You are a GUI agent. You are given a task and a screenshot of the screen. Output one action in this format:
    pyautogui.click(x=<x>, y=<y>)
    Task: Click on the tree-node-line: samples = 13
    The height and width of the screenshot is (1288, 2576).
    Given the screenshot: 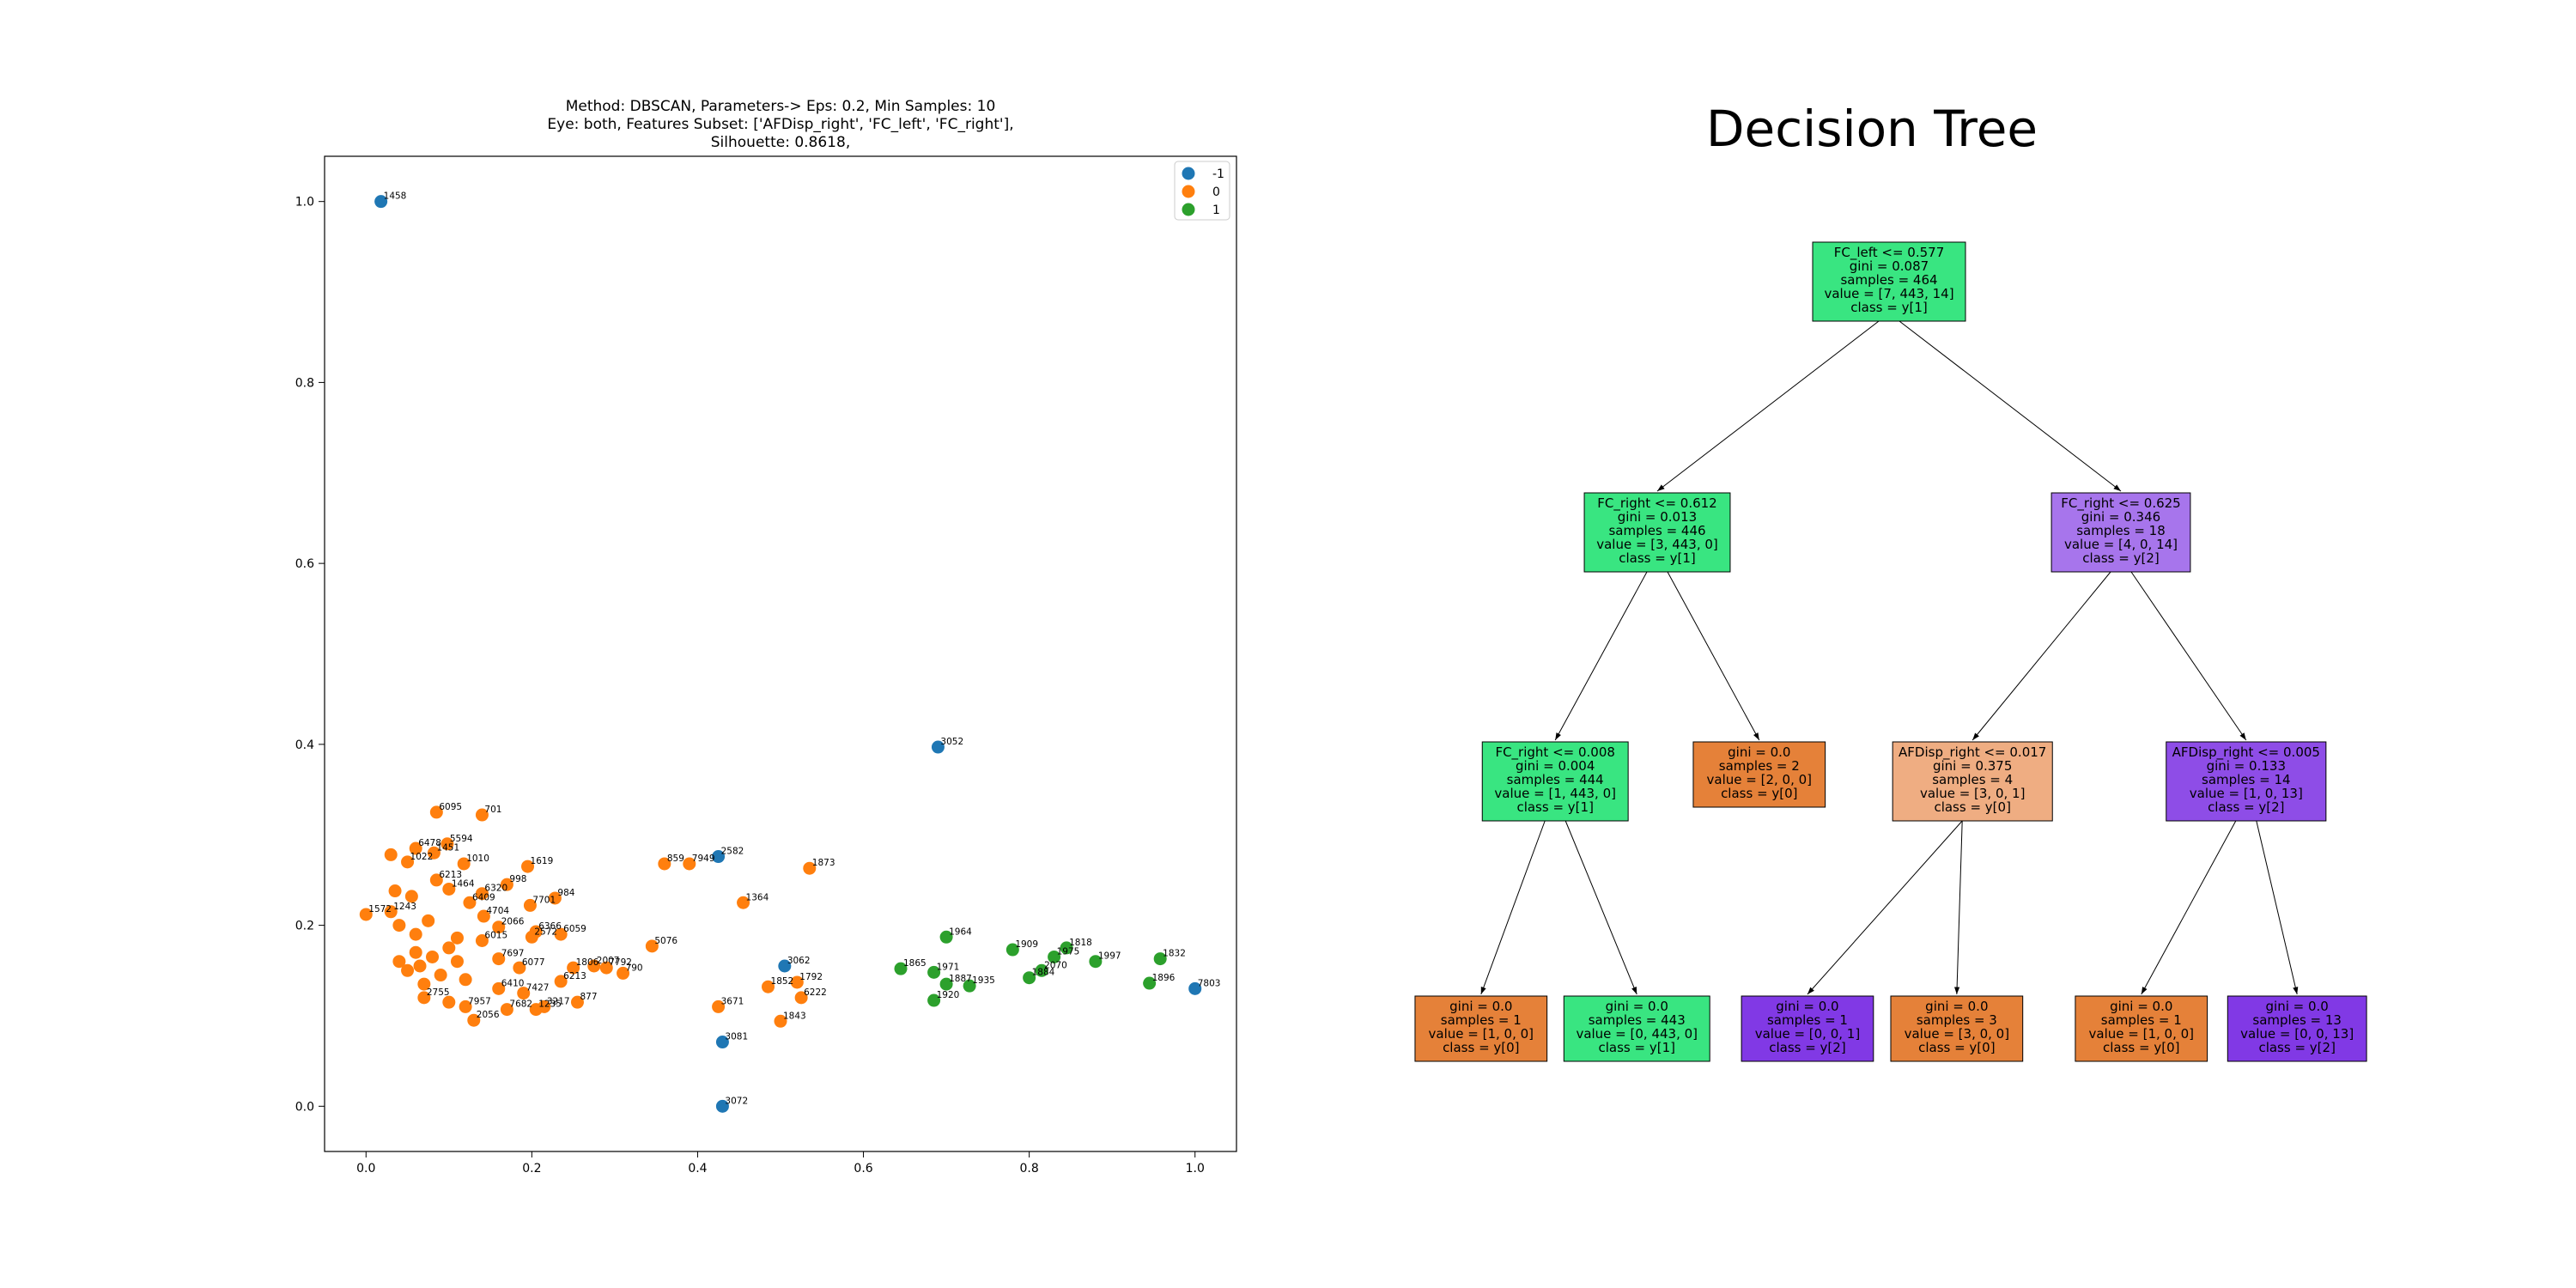 What is the action you would take?
    pyautogui.click(x=2297, y=1020)
    